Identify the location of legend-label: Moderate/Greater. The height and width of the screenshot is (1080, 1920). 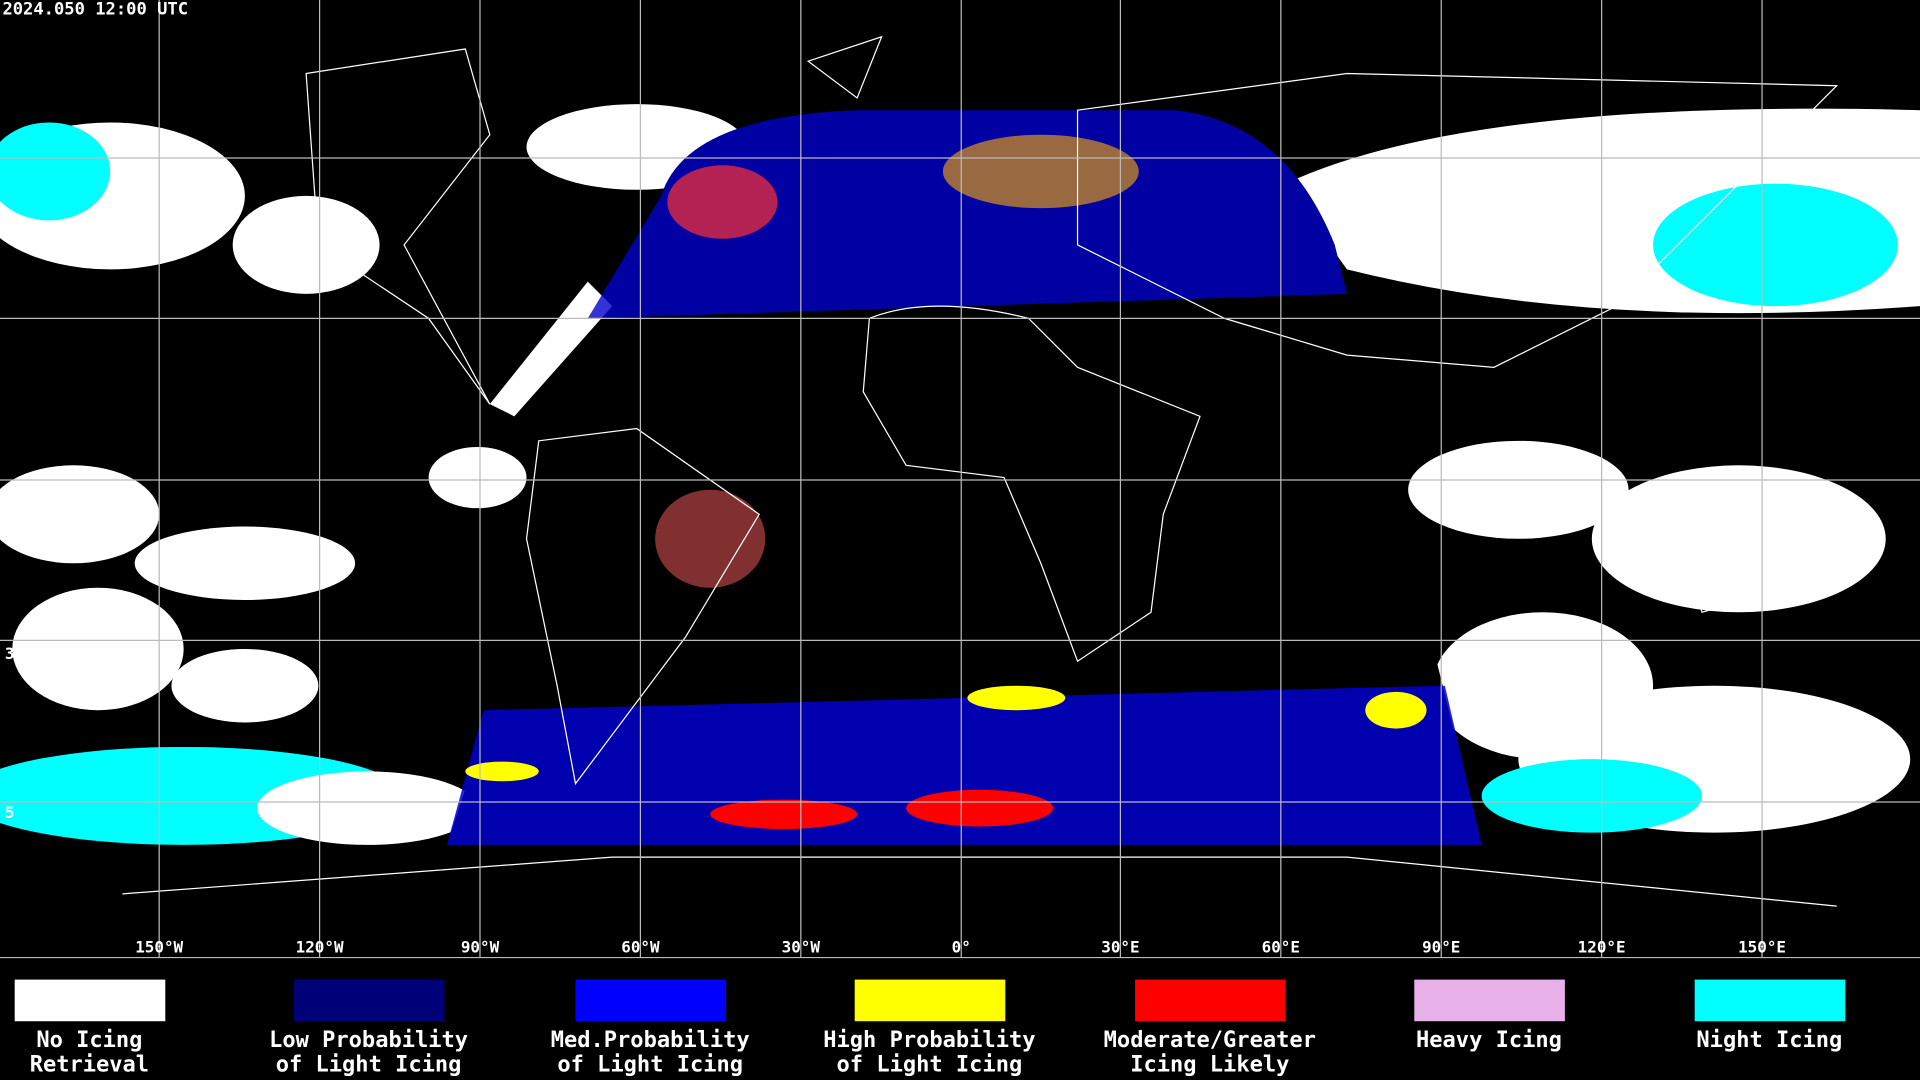
(1210, 1040).